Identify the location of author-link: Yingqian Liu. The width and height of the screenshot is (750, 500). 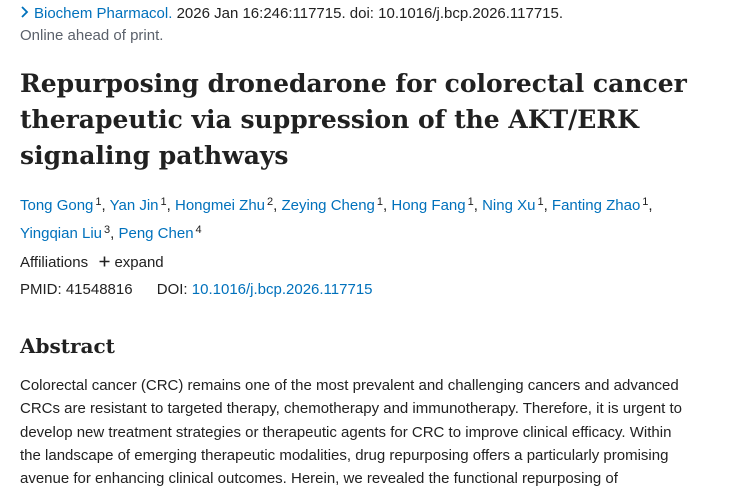
(61, 233).